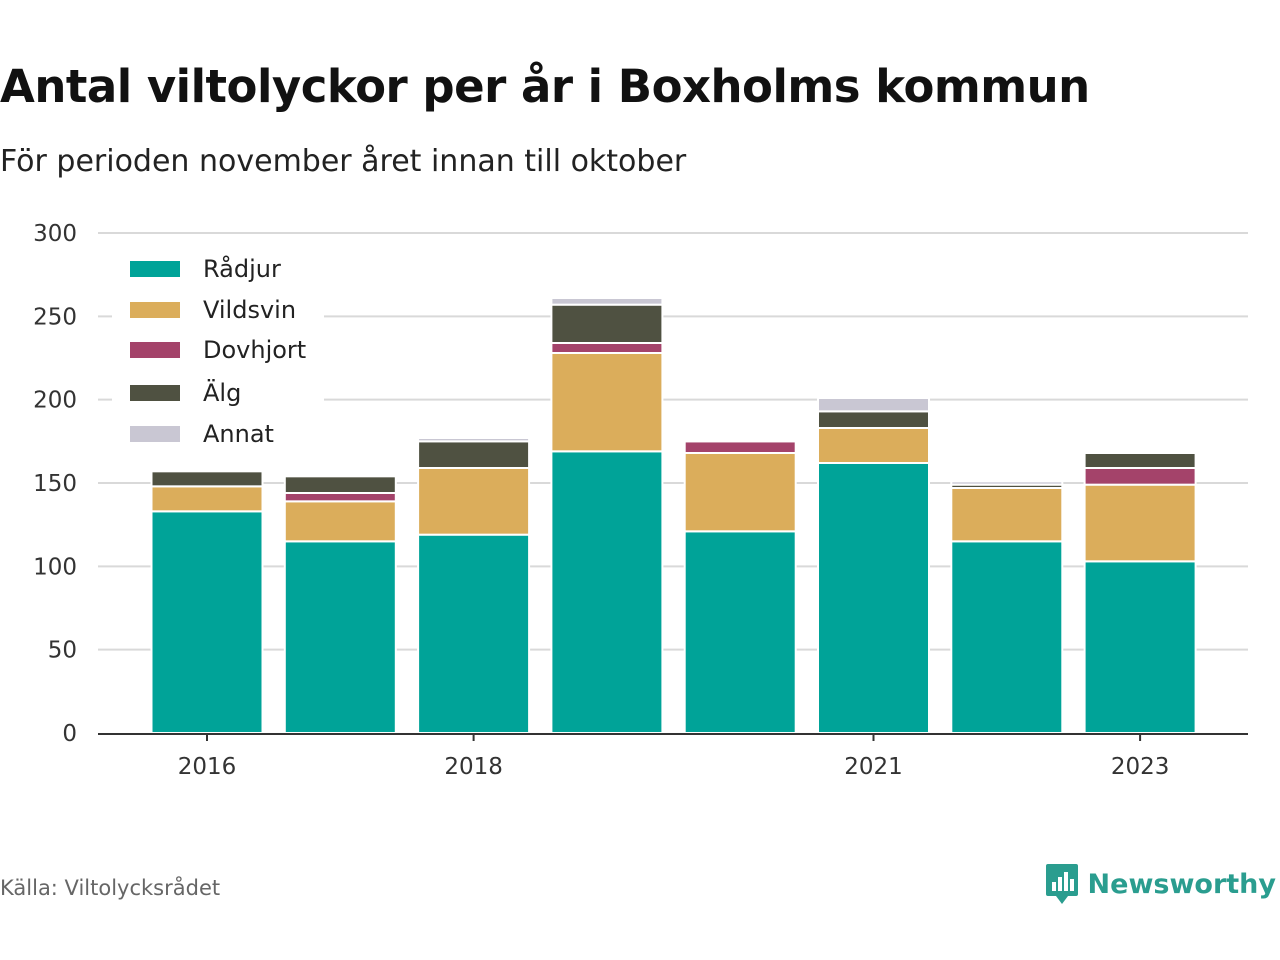 The width and height of the screenshot is (1280, 960). Describe the element at coordinates (242, 268) in the screenshot. I see `legend-label: Rådjur` at that location.